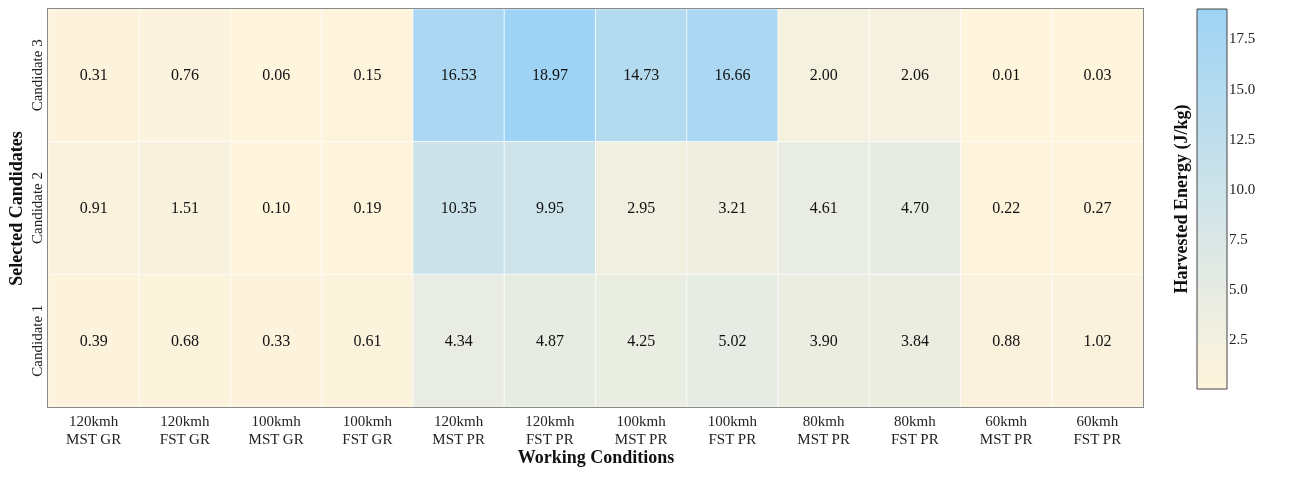  I want to click on data-label: 4.25, so click(641, 340).